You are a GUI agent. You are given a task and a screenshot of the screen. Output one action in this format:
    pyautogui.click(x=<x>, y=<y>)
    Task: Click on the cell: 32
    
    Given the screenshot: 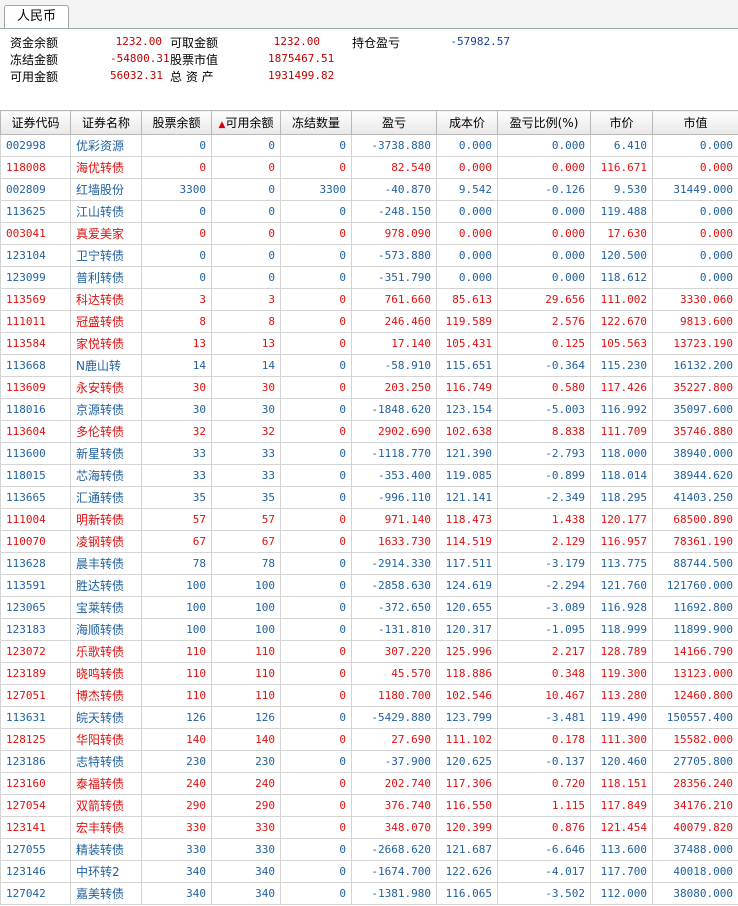 What is the action you would take?
    pyautogui.click(x=246, y=431)
    